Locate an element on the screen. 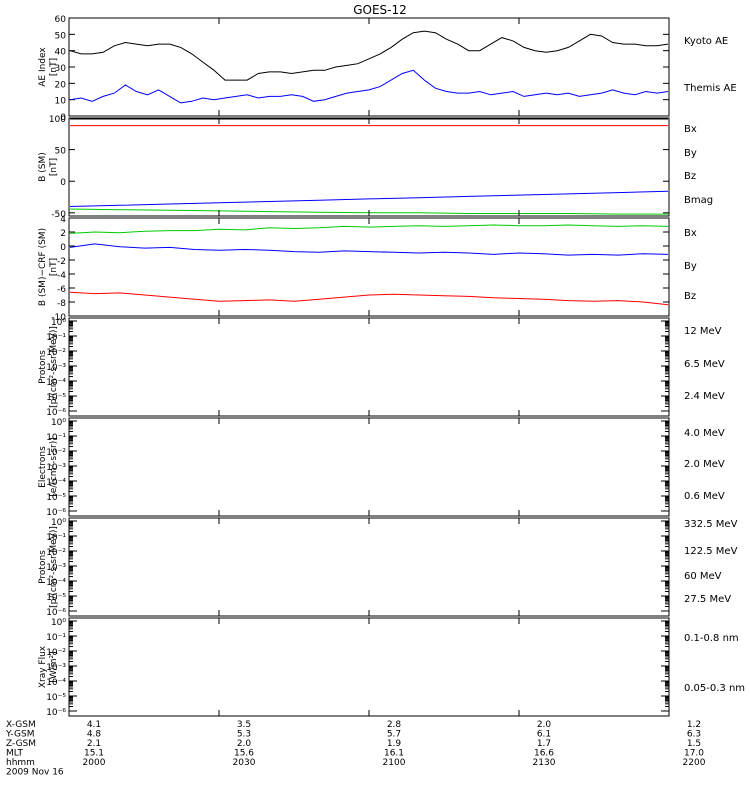  x-row-value: 1.2 is located at coordinates (694, 725).